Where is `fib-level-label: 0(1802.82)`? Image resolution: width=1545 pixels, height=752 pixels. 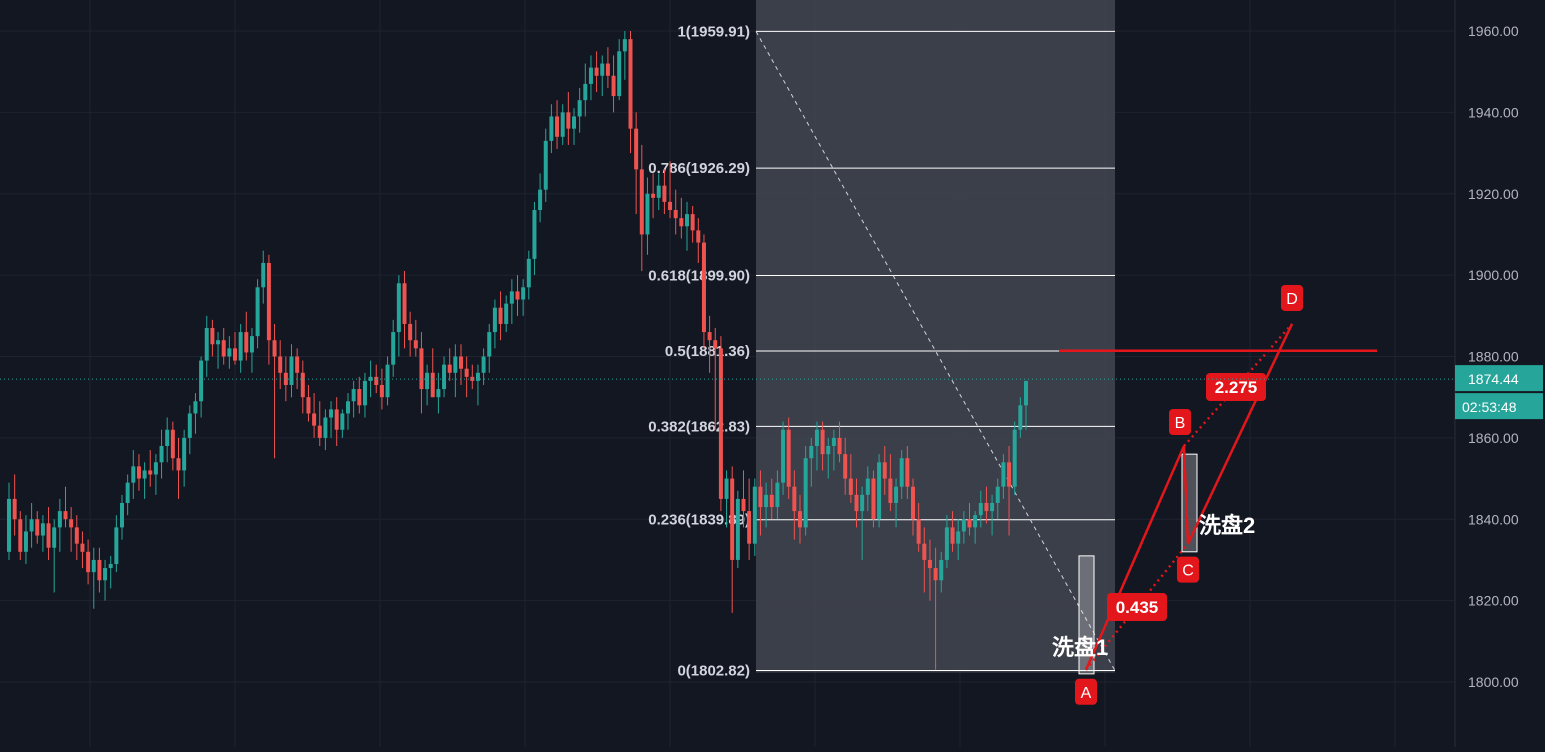
fib-level-label: 0(1802.82) is located at coordinates (713, 671).